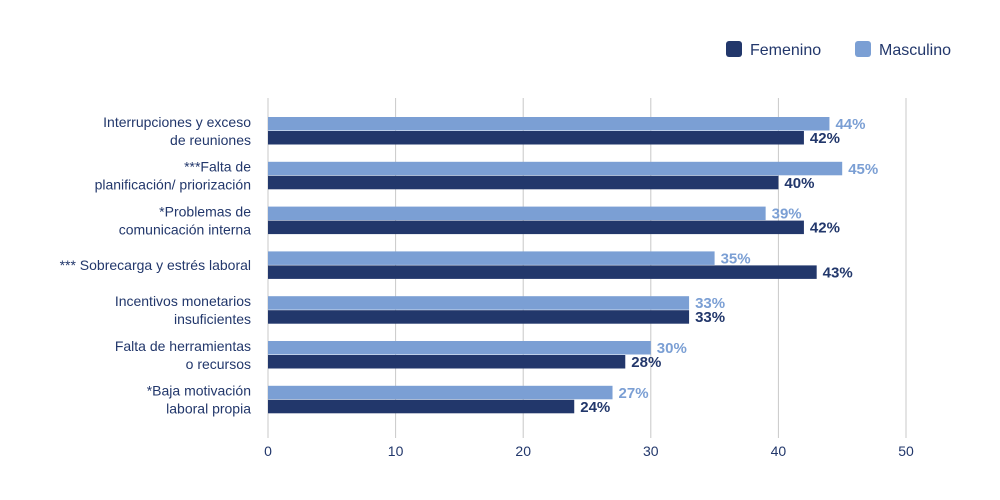 The height and width of the screenshot is (500, 1000). What do you see at coordinates (787, 214) in the screenshot?
I see `data-label-masculino: 39%` at bounding box center [787, 214].